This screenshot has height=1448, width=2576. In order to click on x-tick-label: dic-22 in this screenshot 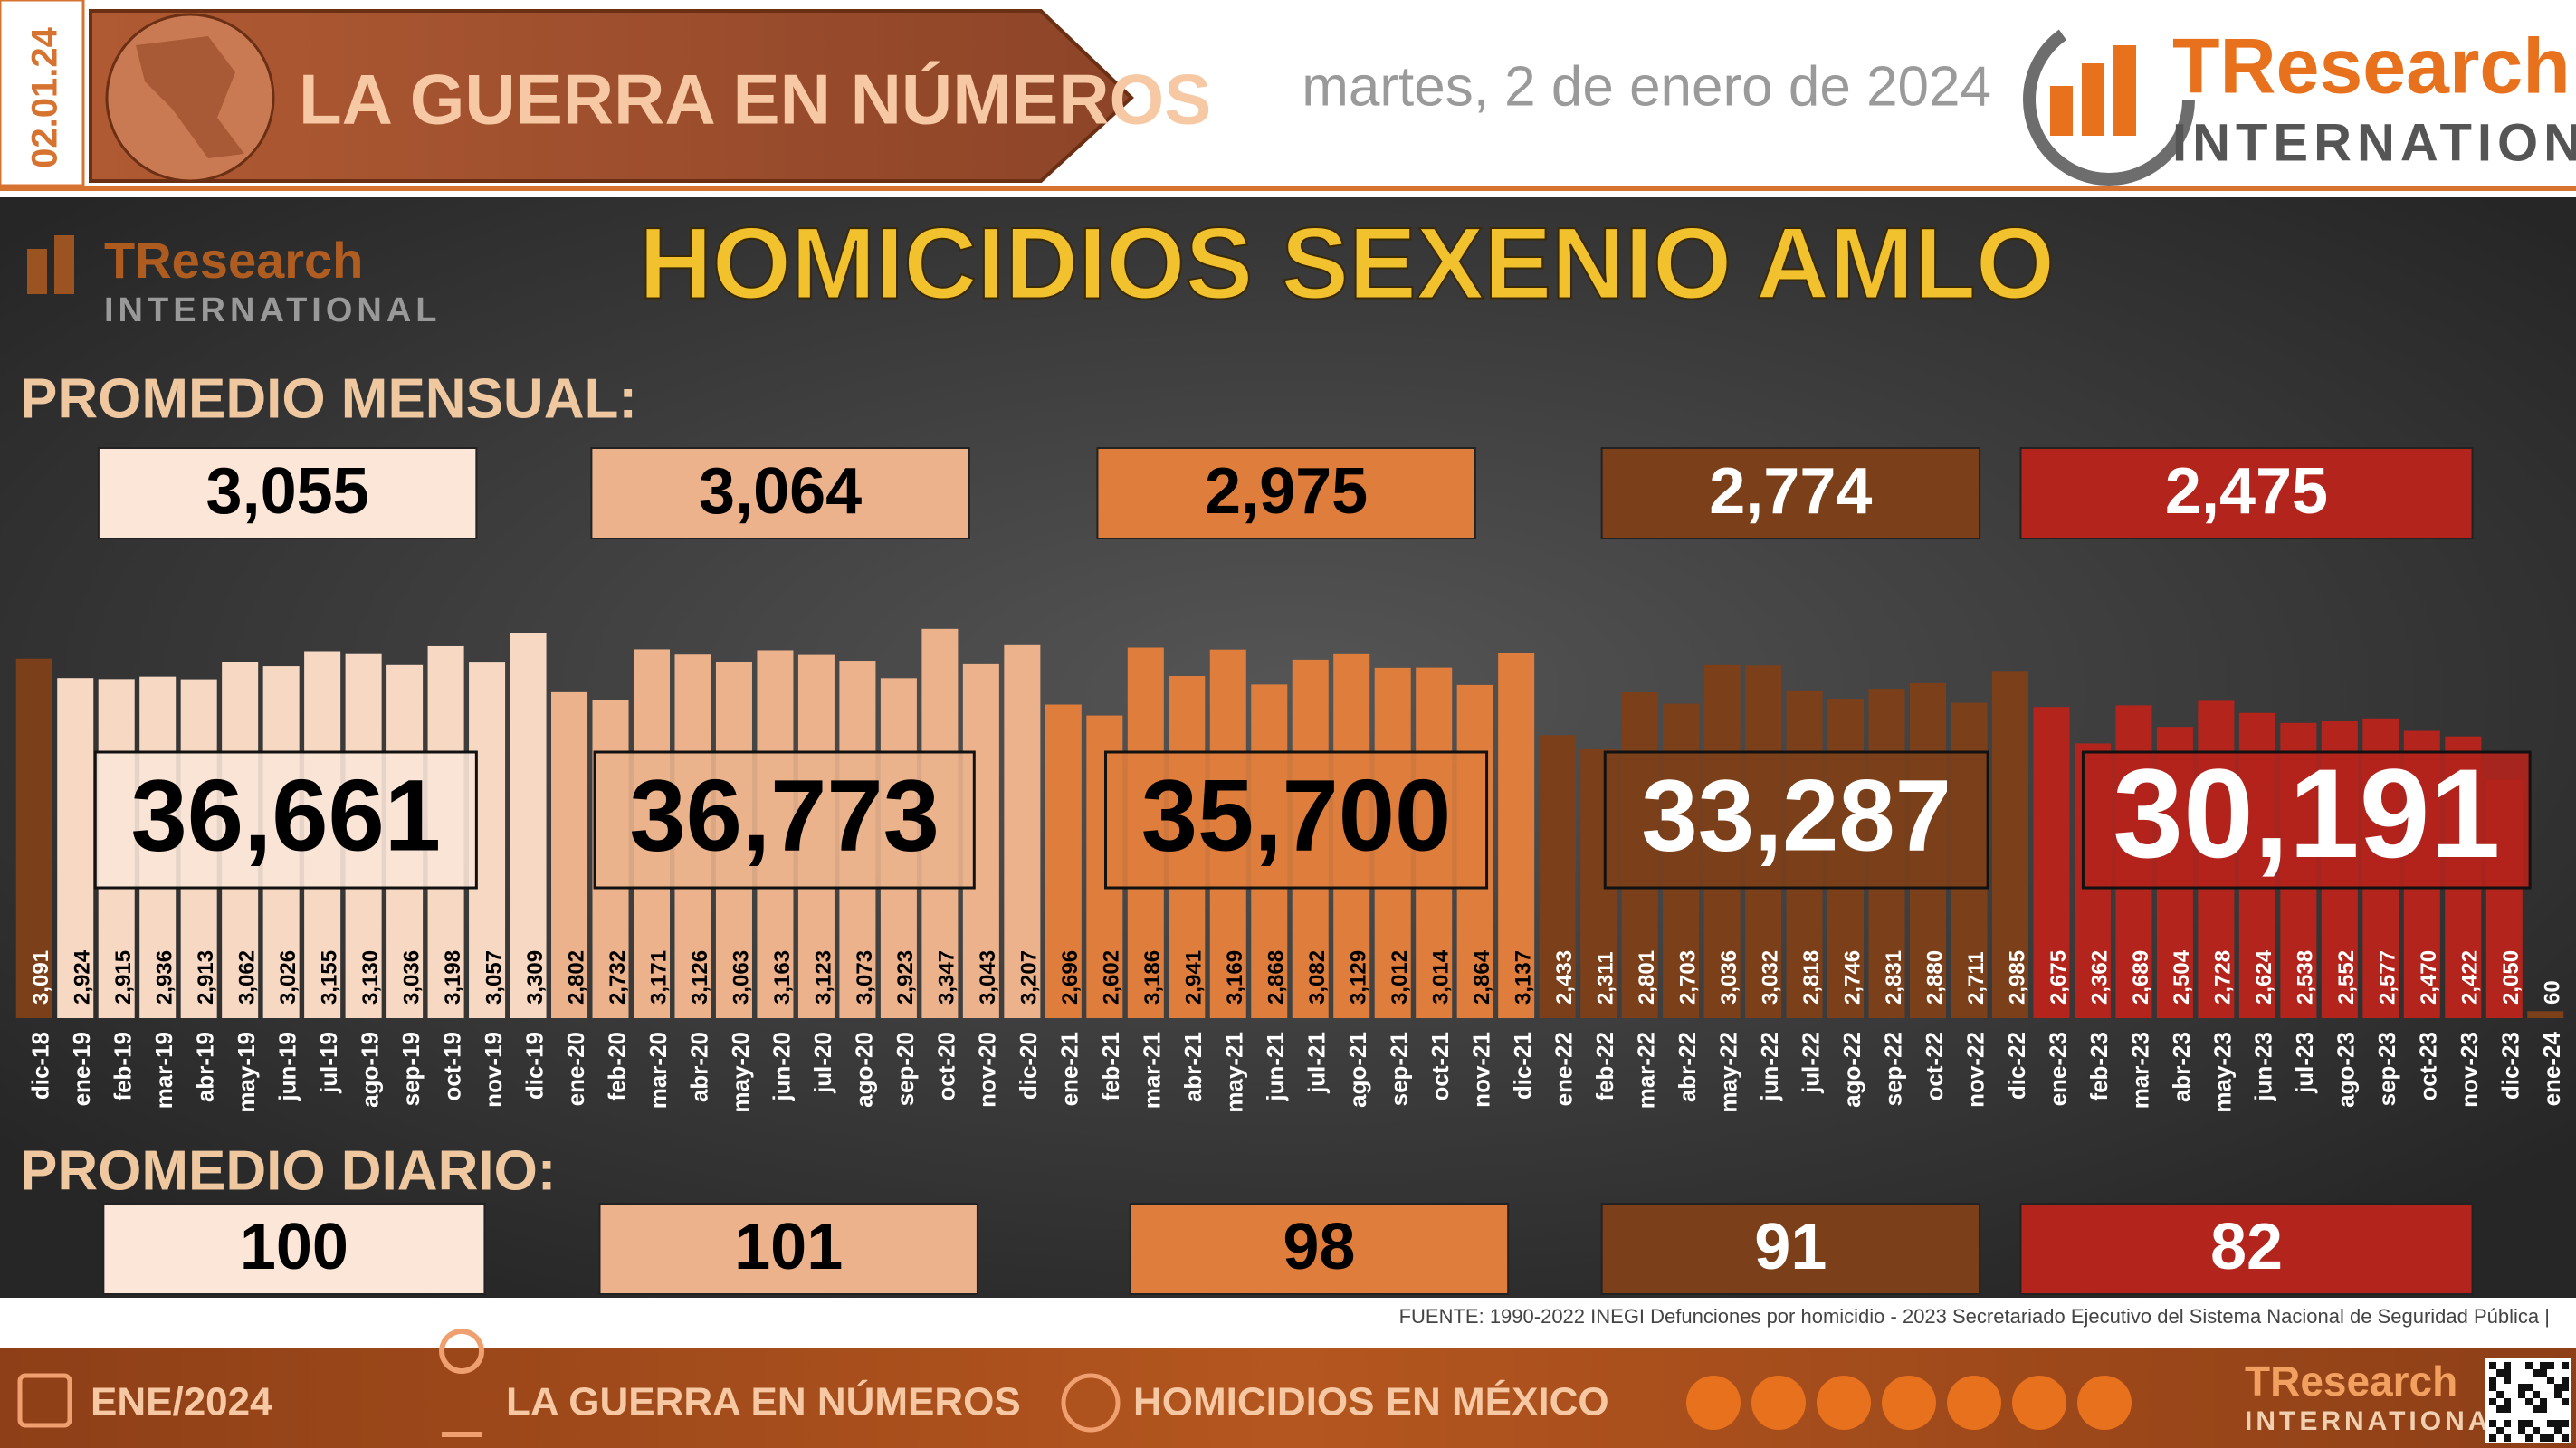, I will do `click(2017, 1066)`.